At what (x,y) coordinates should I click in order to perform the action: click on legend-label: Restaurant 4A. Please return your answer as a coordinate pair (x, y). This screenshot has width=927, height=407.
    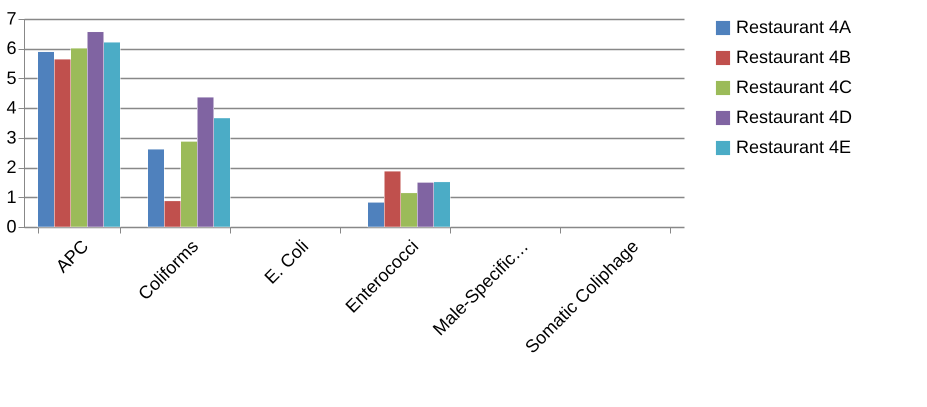
    Looking at the image, I should click on (794, 27).